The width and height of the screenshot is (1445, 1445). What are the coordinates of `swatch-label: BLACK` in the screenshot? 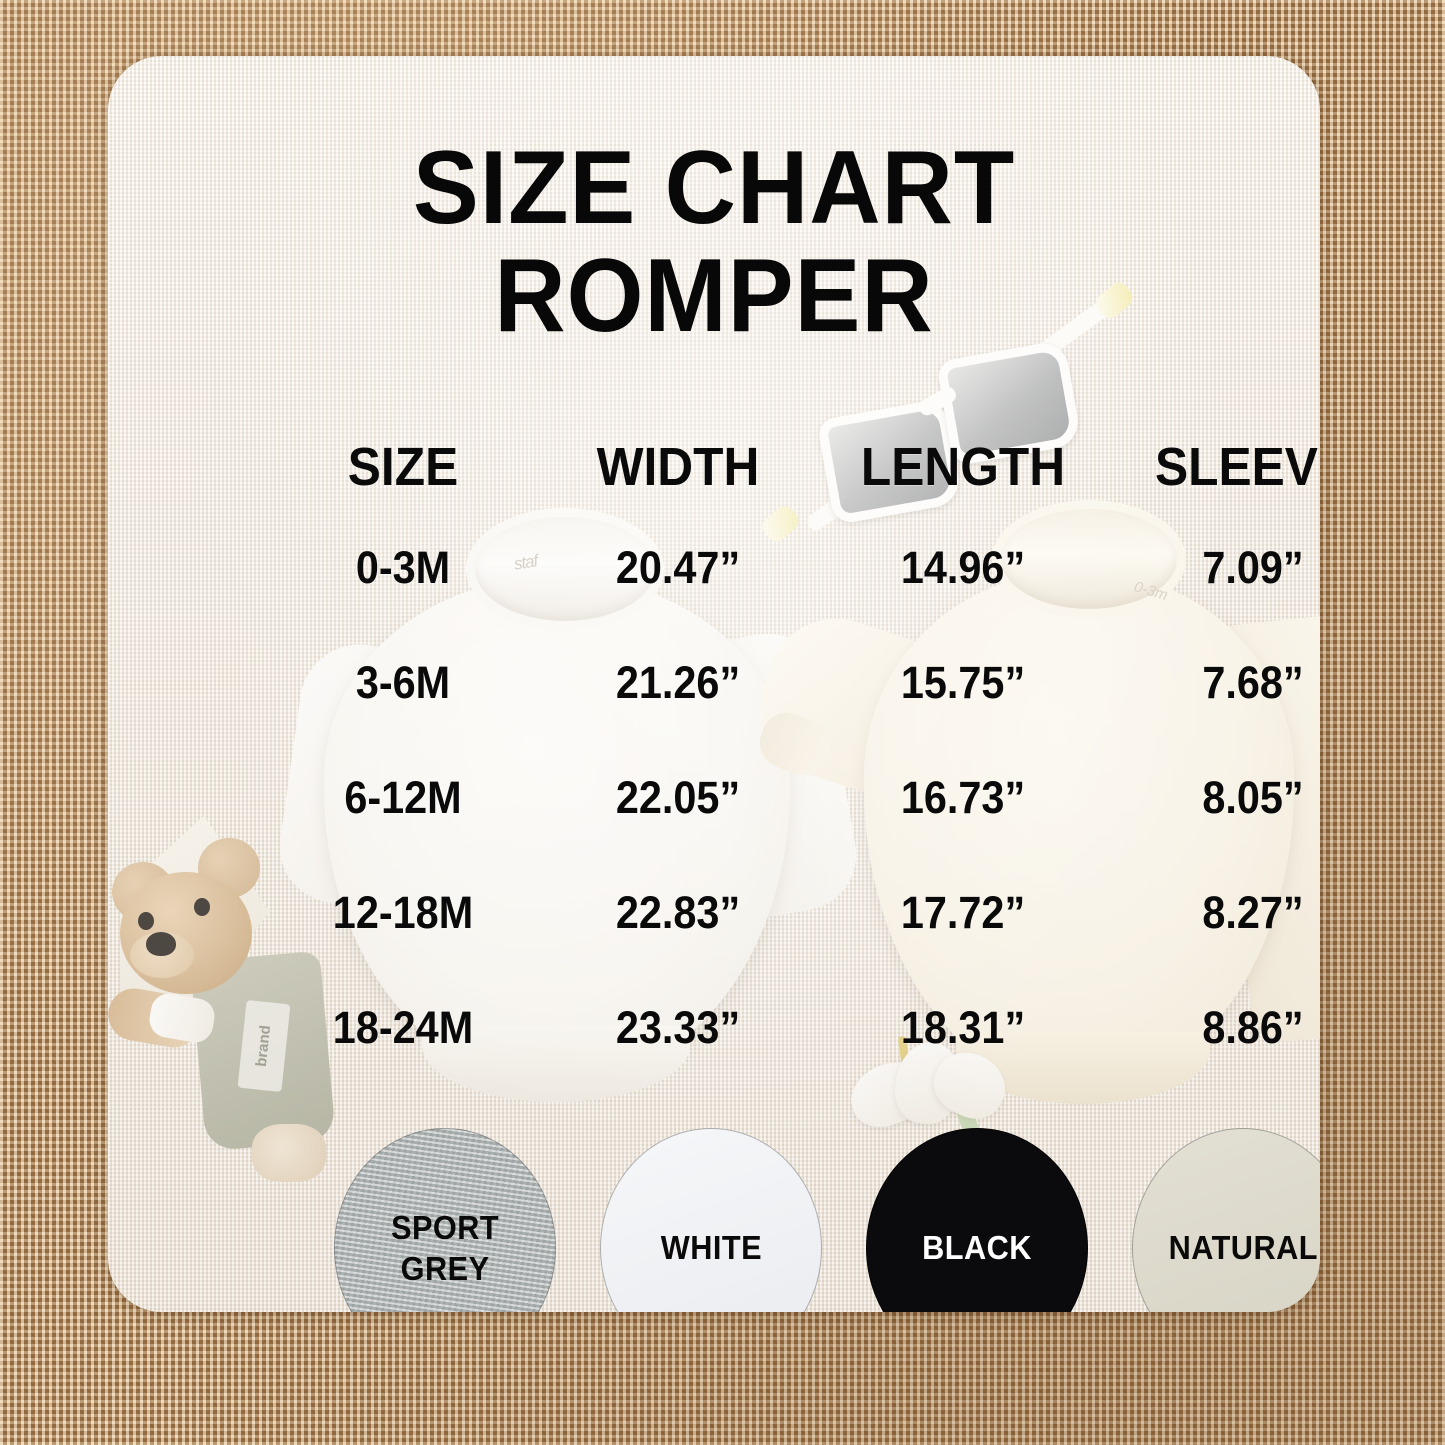 It's located at (977, 1247).